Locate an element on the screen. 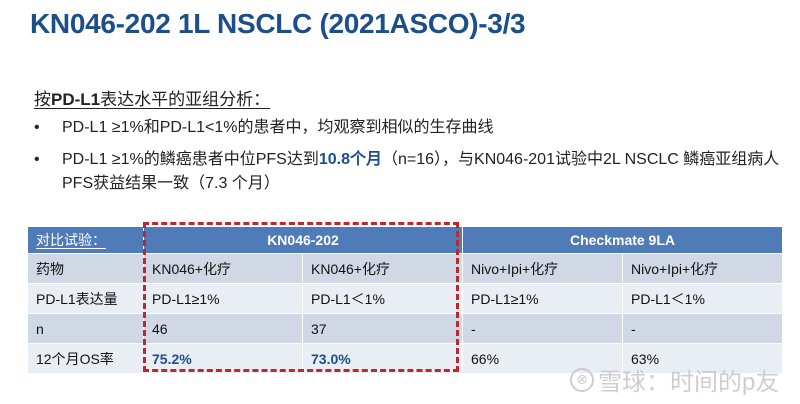  table-cell: 63% is located at coordinates (702, 358).